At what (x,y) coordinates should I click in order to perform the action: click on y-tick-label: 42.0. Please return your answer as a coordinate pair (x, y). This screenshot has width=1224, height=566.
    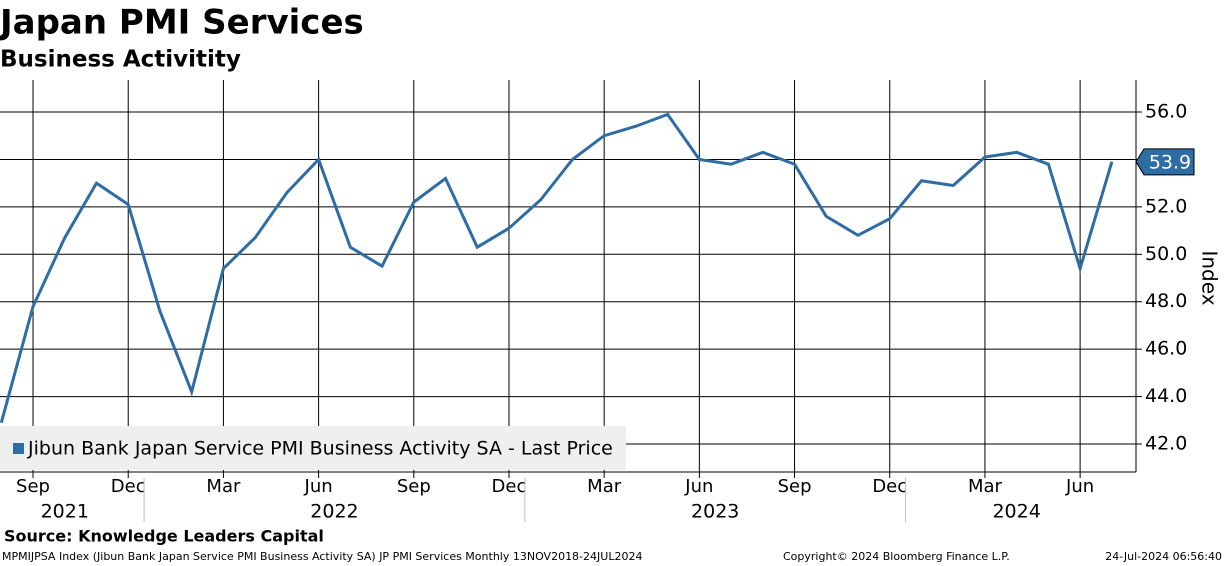
    Looking at the image, I should click on (1166, 444).